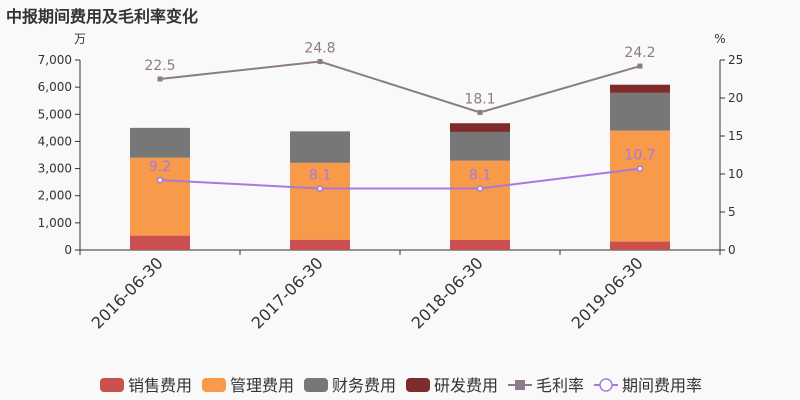  I want to click on right-tick-label: 5, so click(732, 212).